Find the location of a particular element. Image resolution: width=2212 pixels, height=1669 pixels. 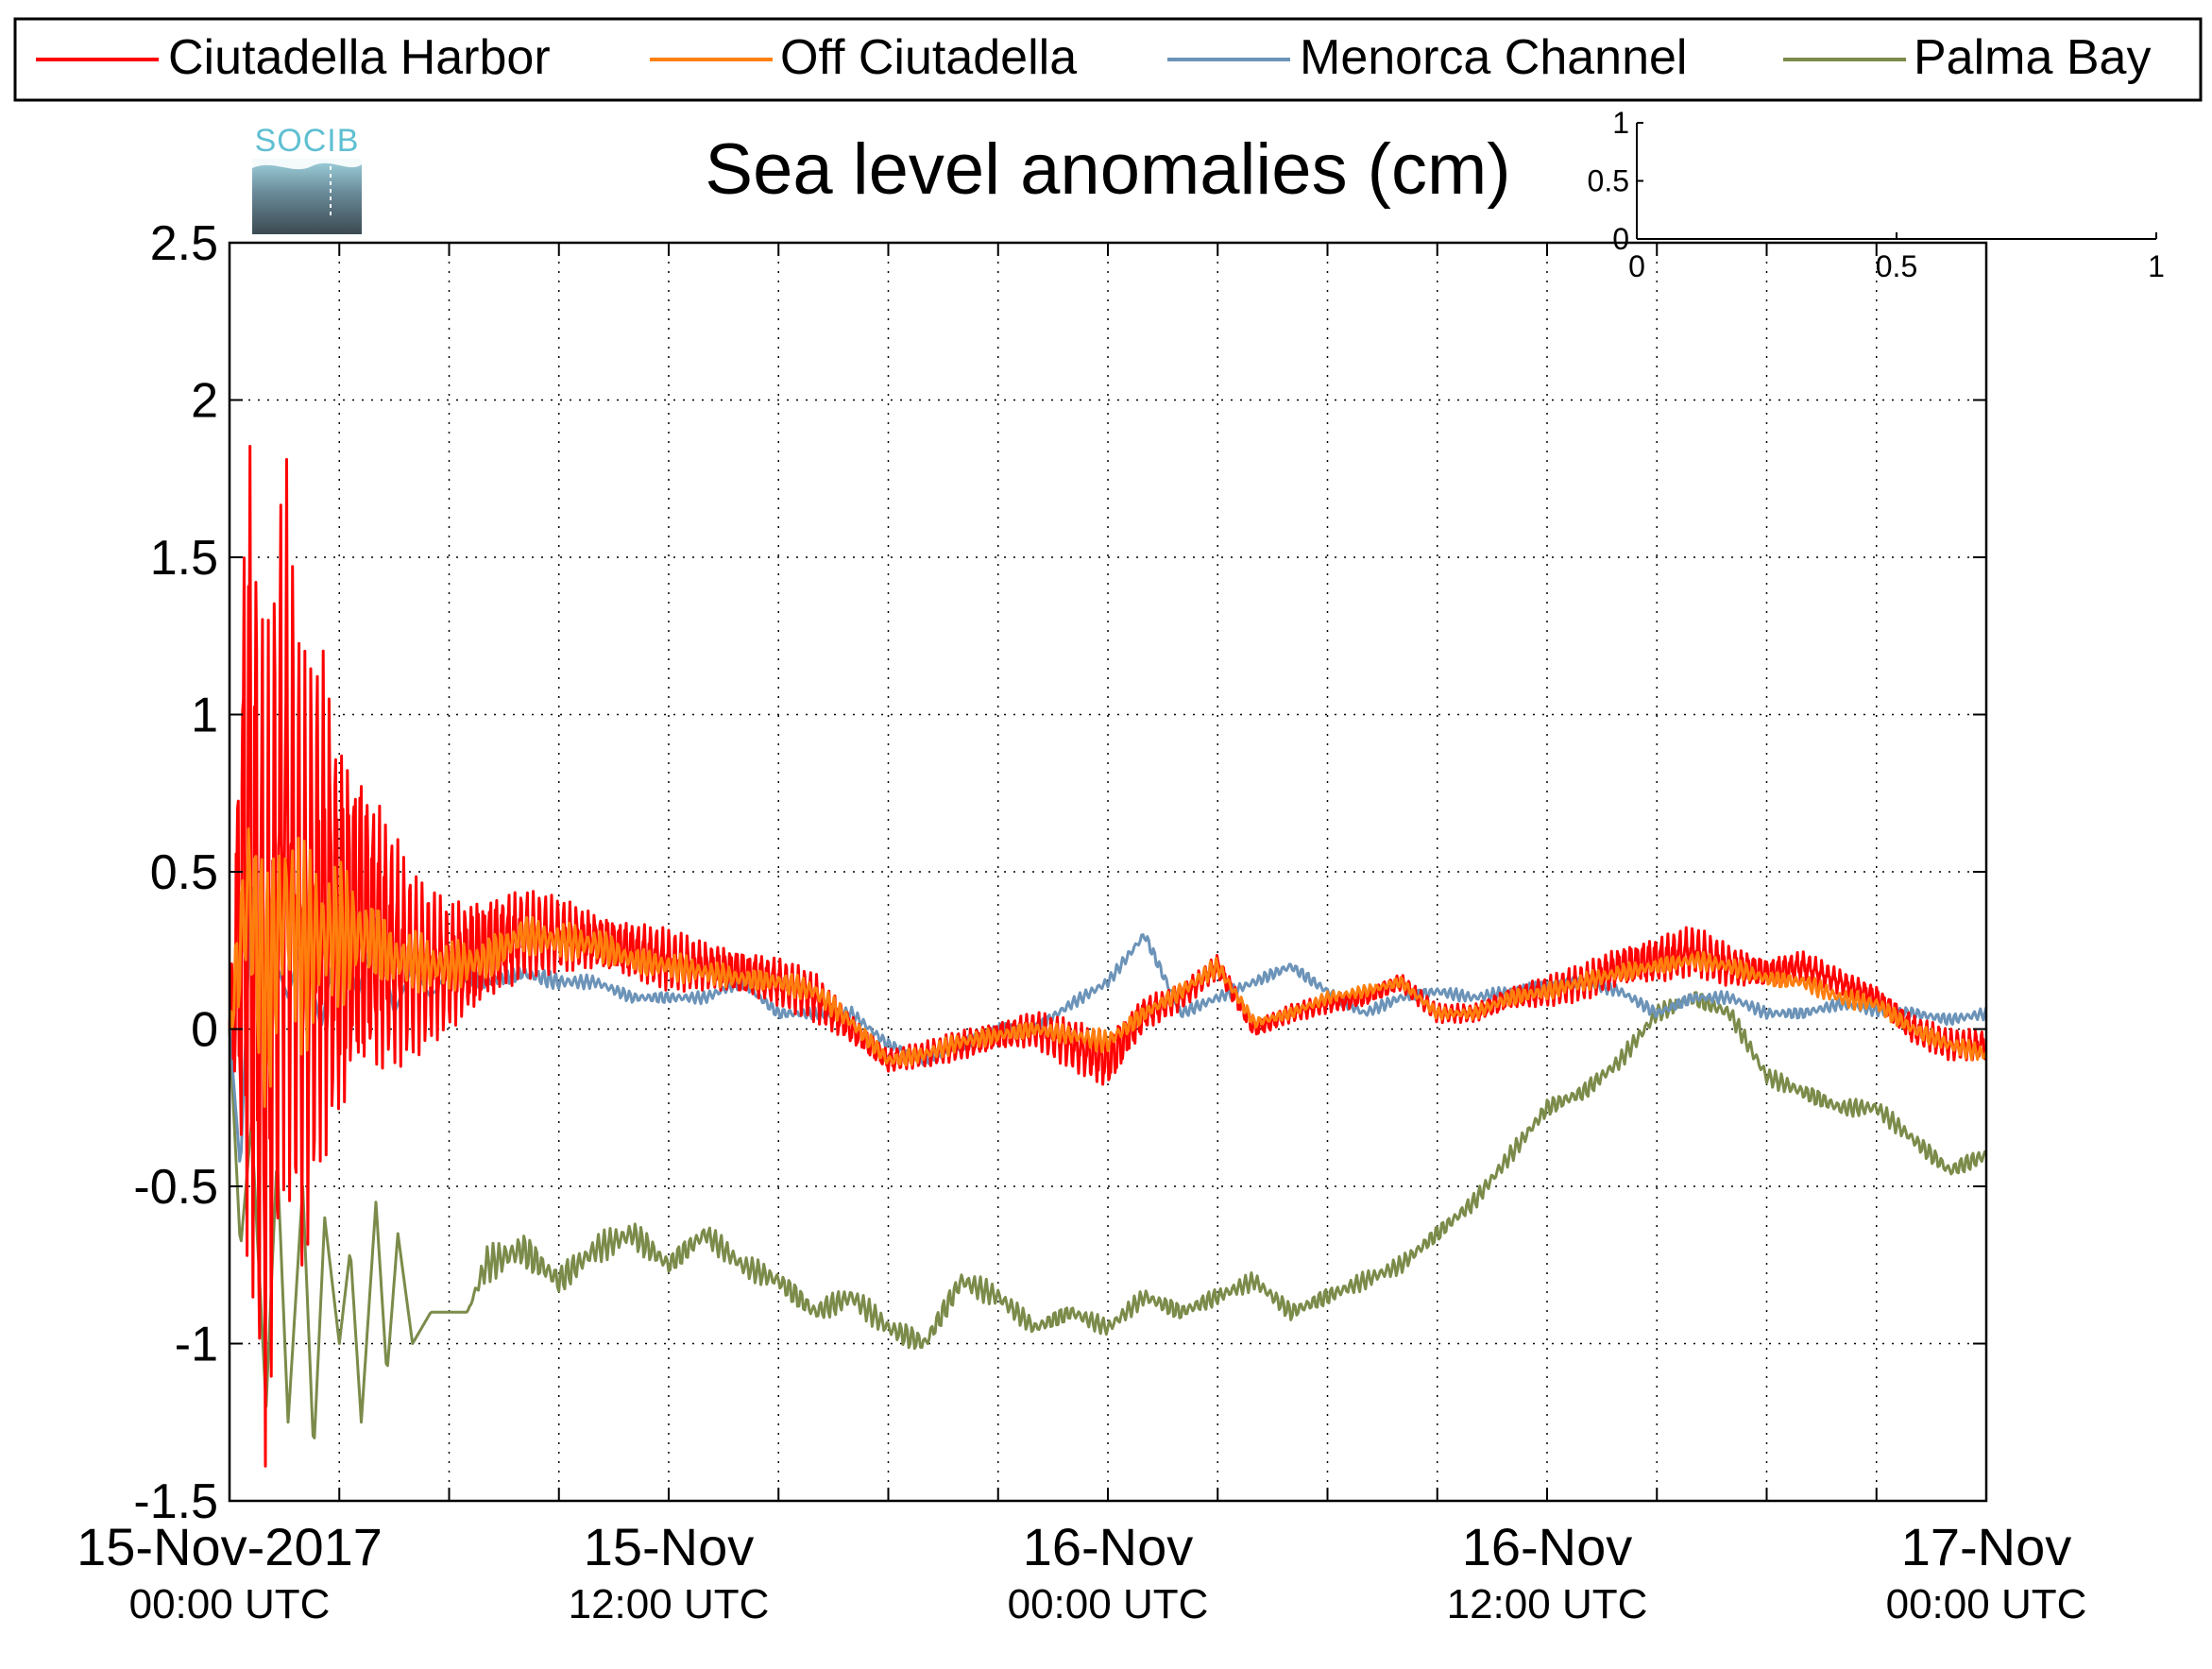

y-tick-label: -0.5 is located at coordinates (175, 1188).